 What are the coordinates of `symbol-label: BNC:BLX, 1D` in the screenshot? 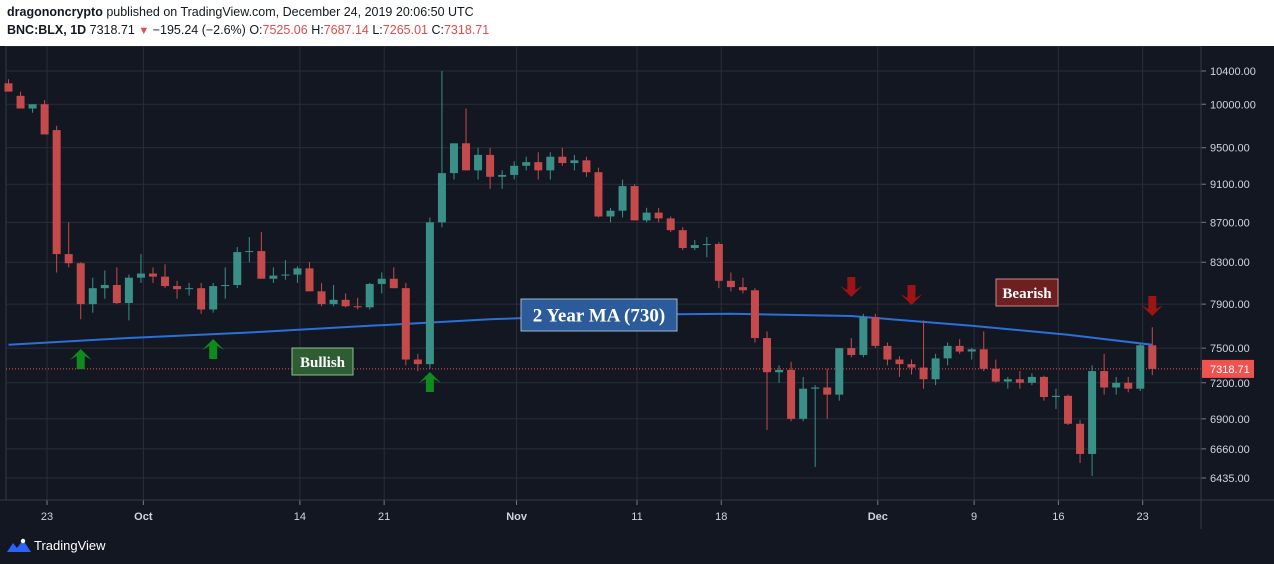 It's located at (47, 30).